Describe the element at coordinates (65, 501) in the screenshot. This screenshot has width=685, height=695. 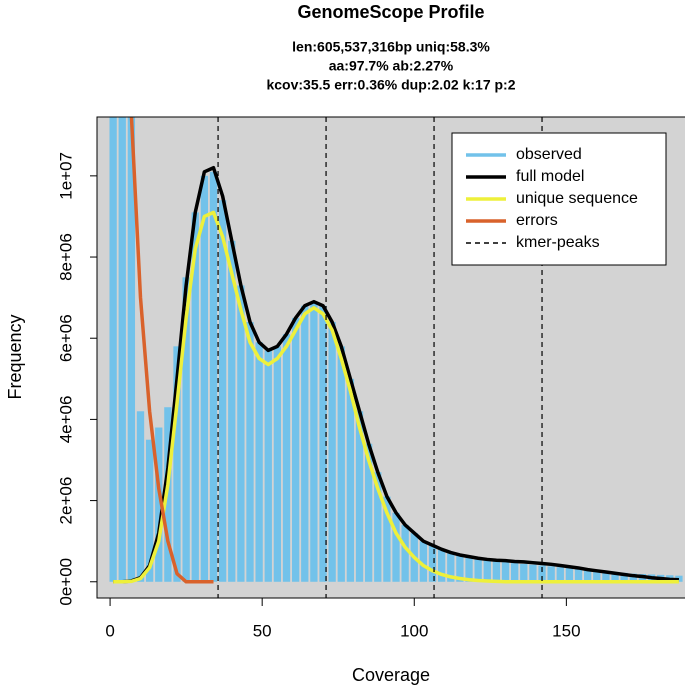
I see `y-tick-label: 2e+06` at that location.